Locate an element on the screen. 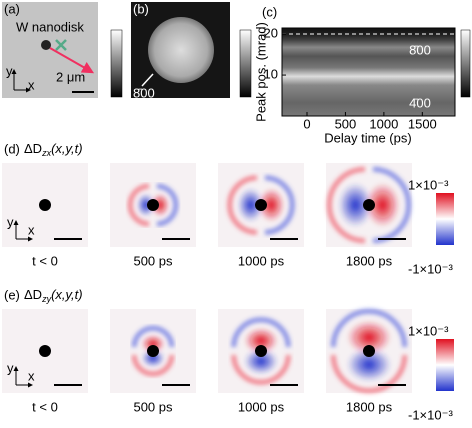 The width and height of the screenshot is (472, 428). y-tick-label: 10 is located at coordinates (271, 74).